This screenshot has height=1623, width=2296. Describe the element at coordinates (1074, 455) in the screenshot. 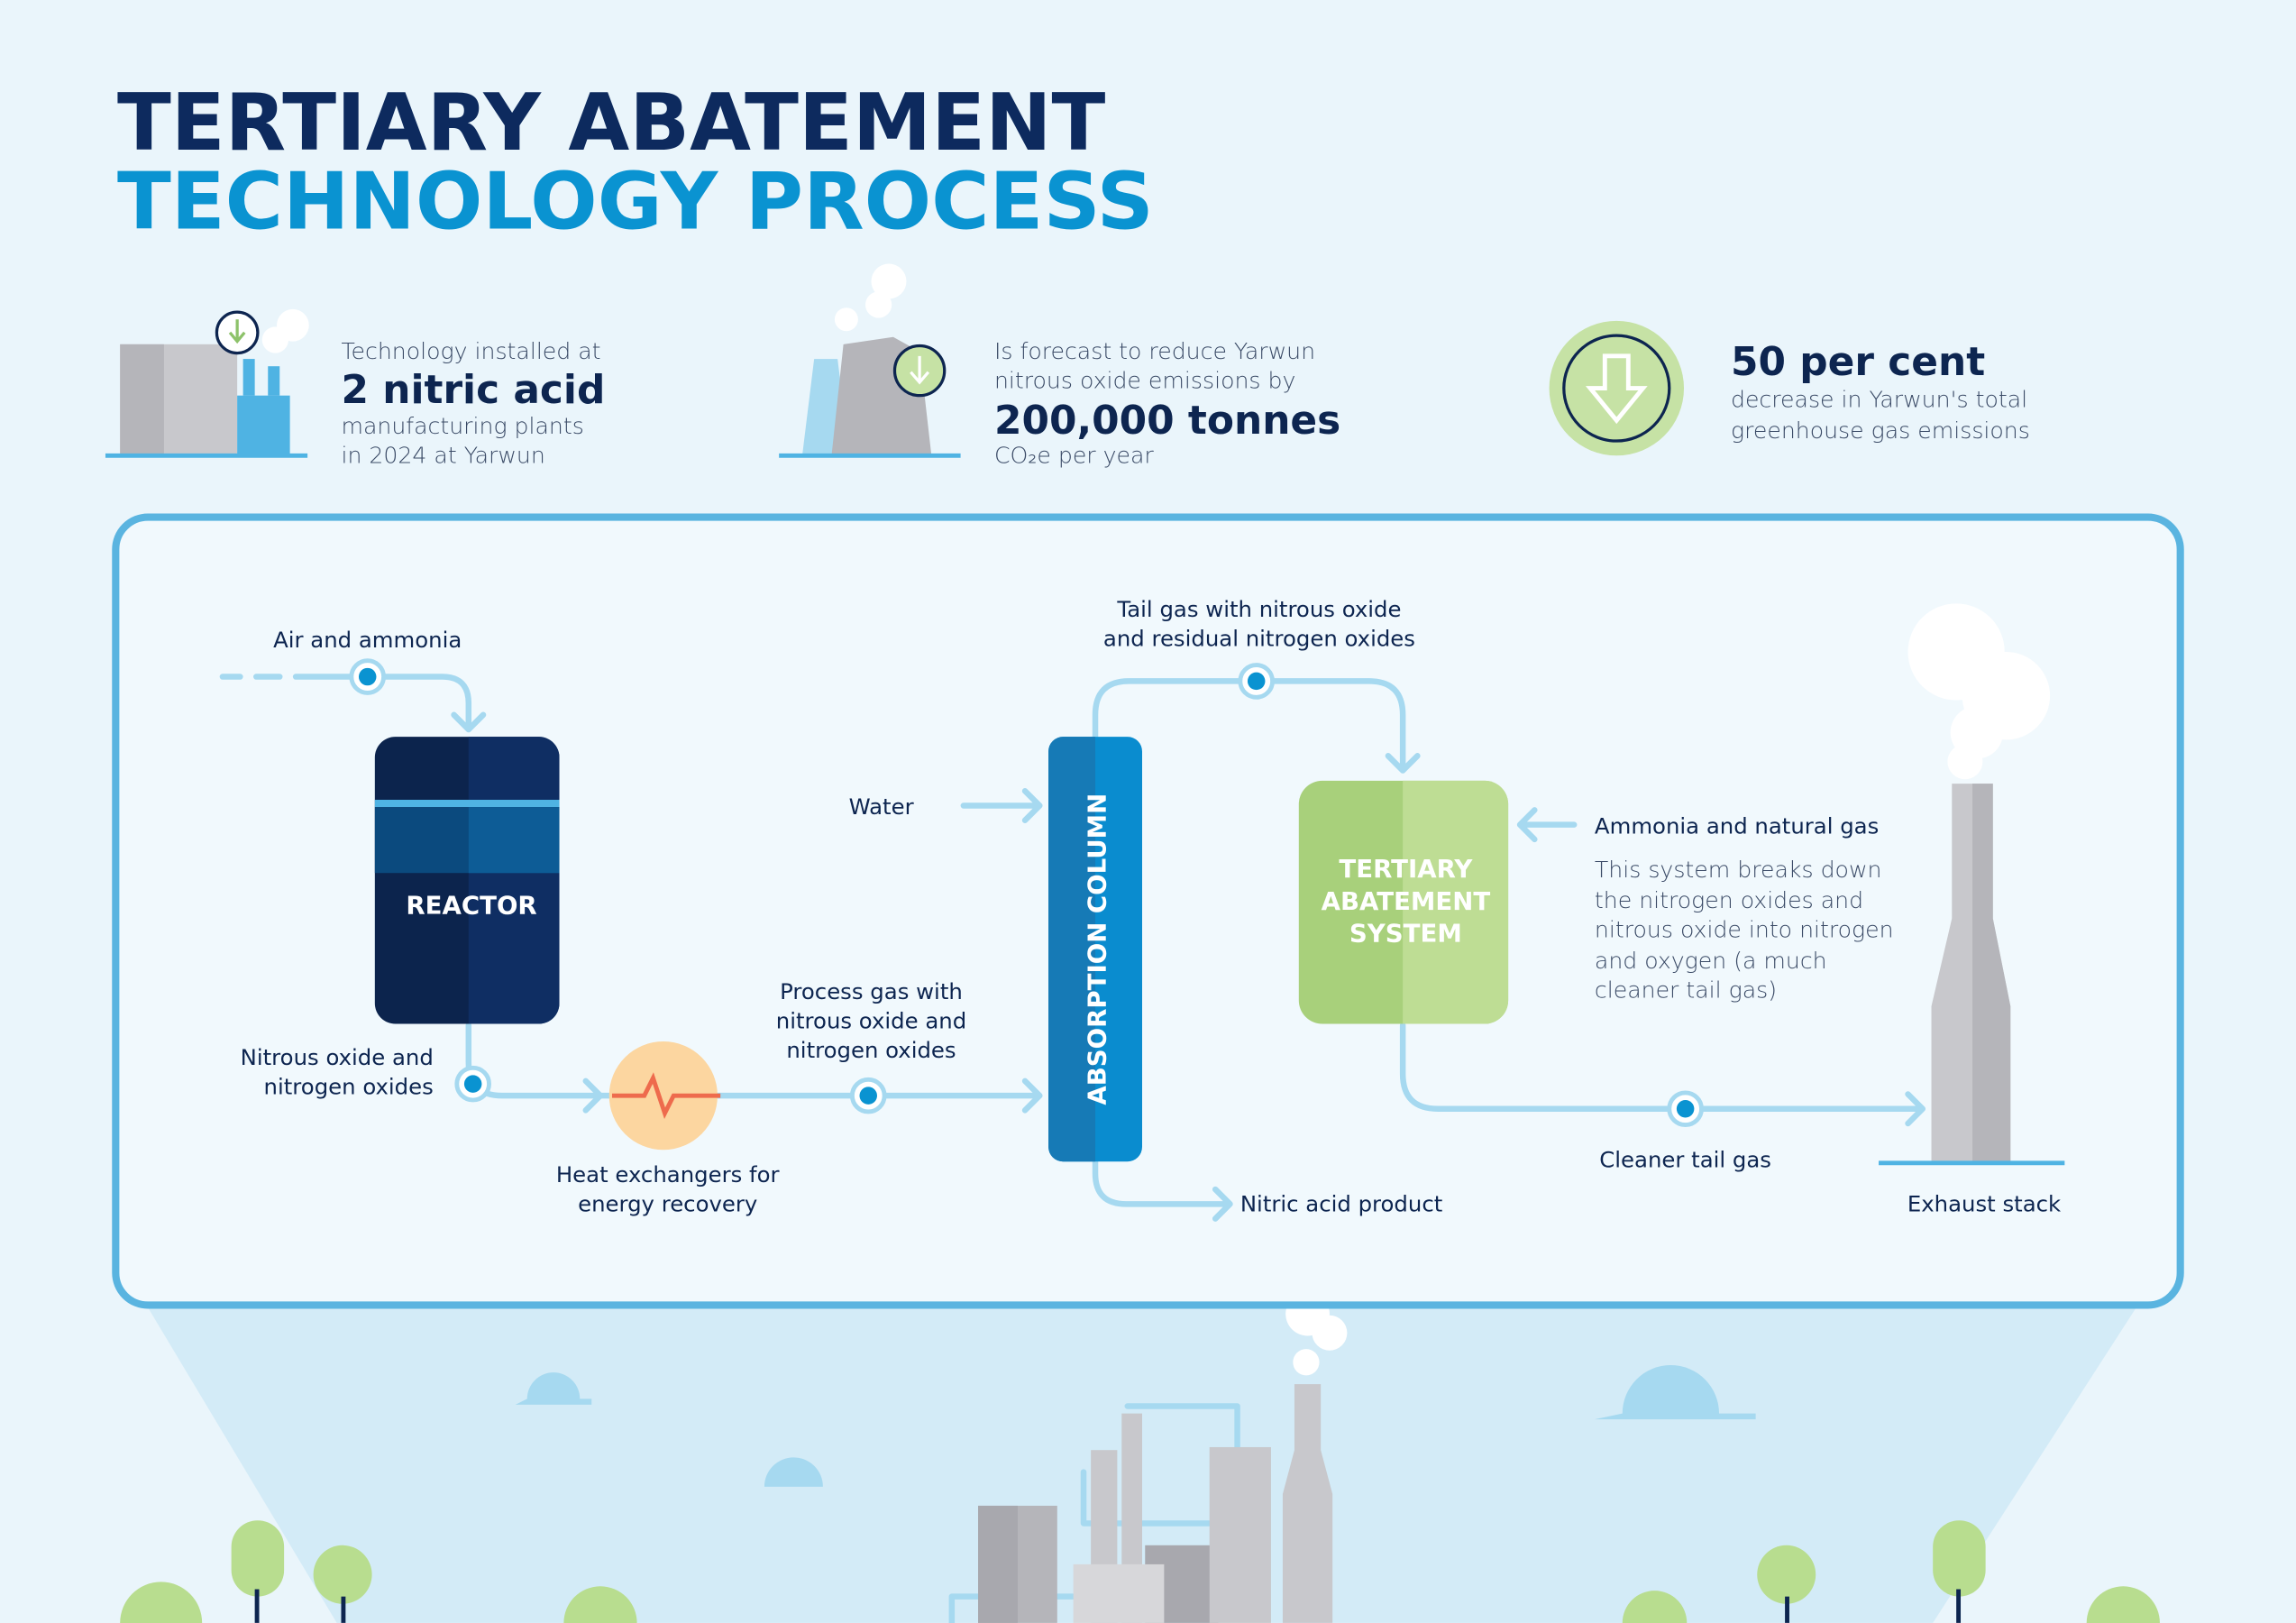

I see `stat-text: CO₂e per year` at that location.